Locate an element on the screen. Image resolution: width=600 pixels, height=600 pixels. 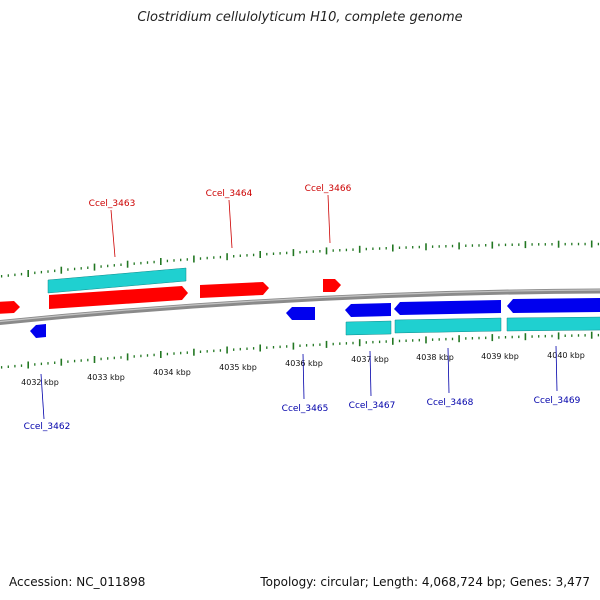
kbp-label-4033: 4033 kbp is located at coordinates (106, 377).